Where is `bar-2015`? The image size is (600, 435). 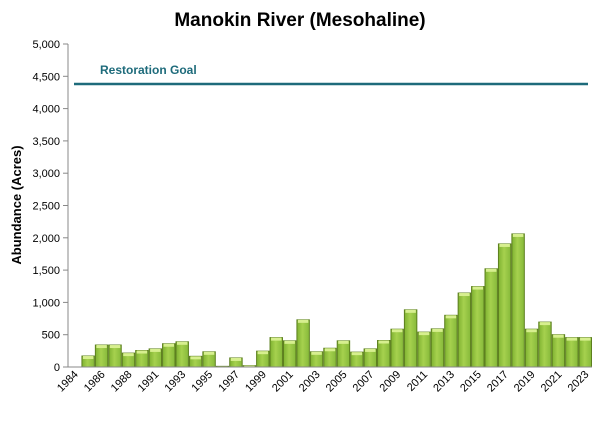 bar-2015 is located at coordinates (478, 327).